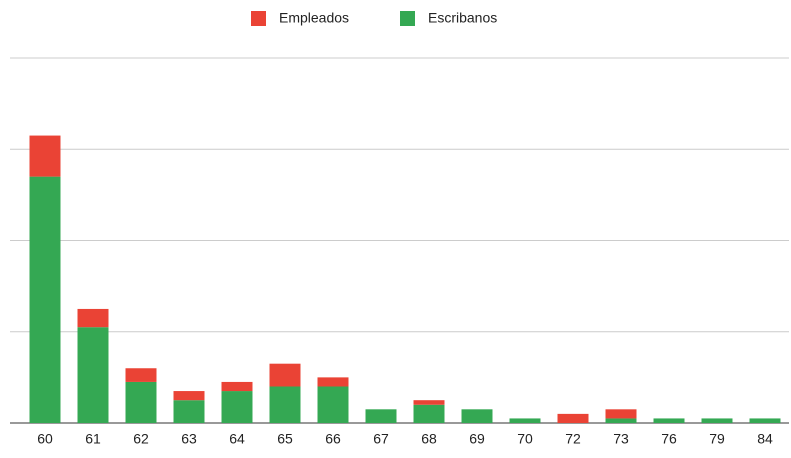 Image resolution: width=791 pixels, height=458 pixels. What do you see at coordinates (93, 439) in the screenshot?
I see `x-tick-label: 61` at bounding box center [93, 439].